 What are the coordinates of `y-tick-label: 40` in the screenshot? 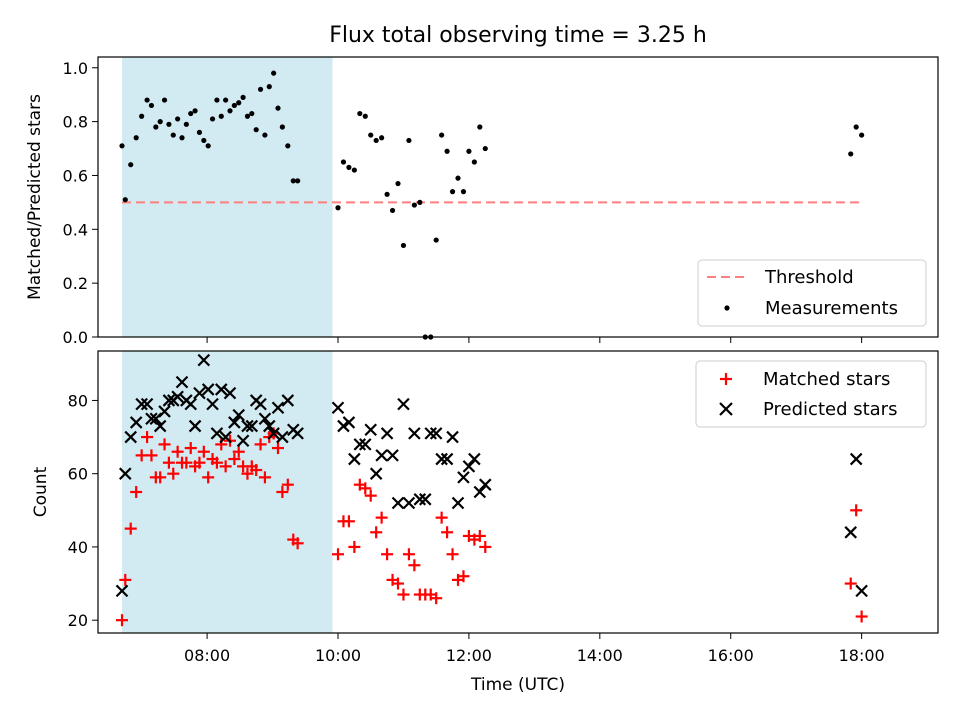 It's located at (78, 547).